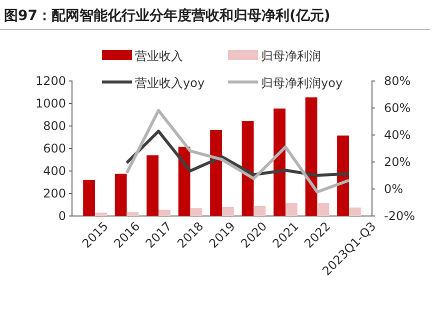 The width and height of the screenshot is (440, 334). Describe the element at coordinates (62, 215) in the screenshot. I see `y-tick-label: 0` at that location.